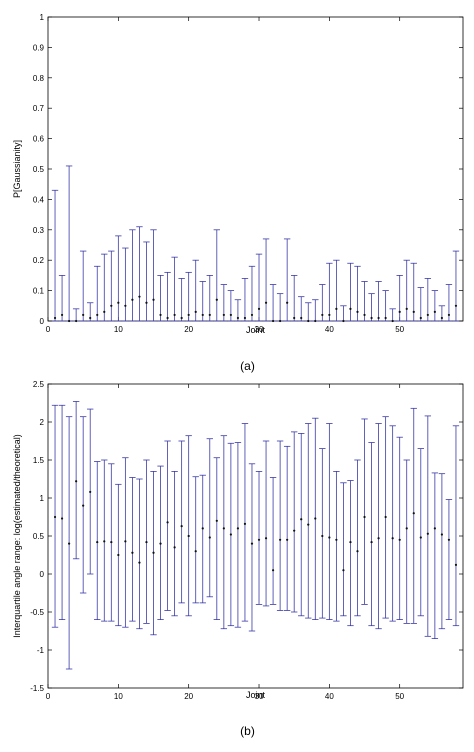 The image size is (474, 752). What do you see at coordinates (42, 422) in the screenshot?
I see `y-tick-label: 2` at bounding box center [42, 422].